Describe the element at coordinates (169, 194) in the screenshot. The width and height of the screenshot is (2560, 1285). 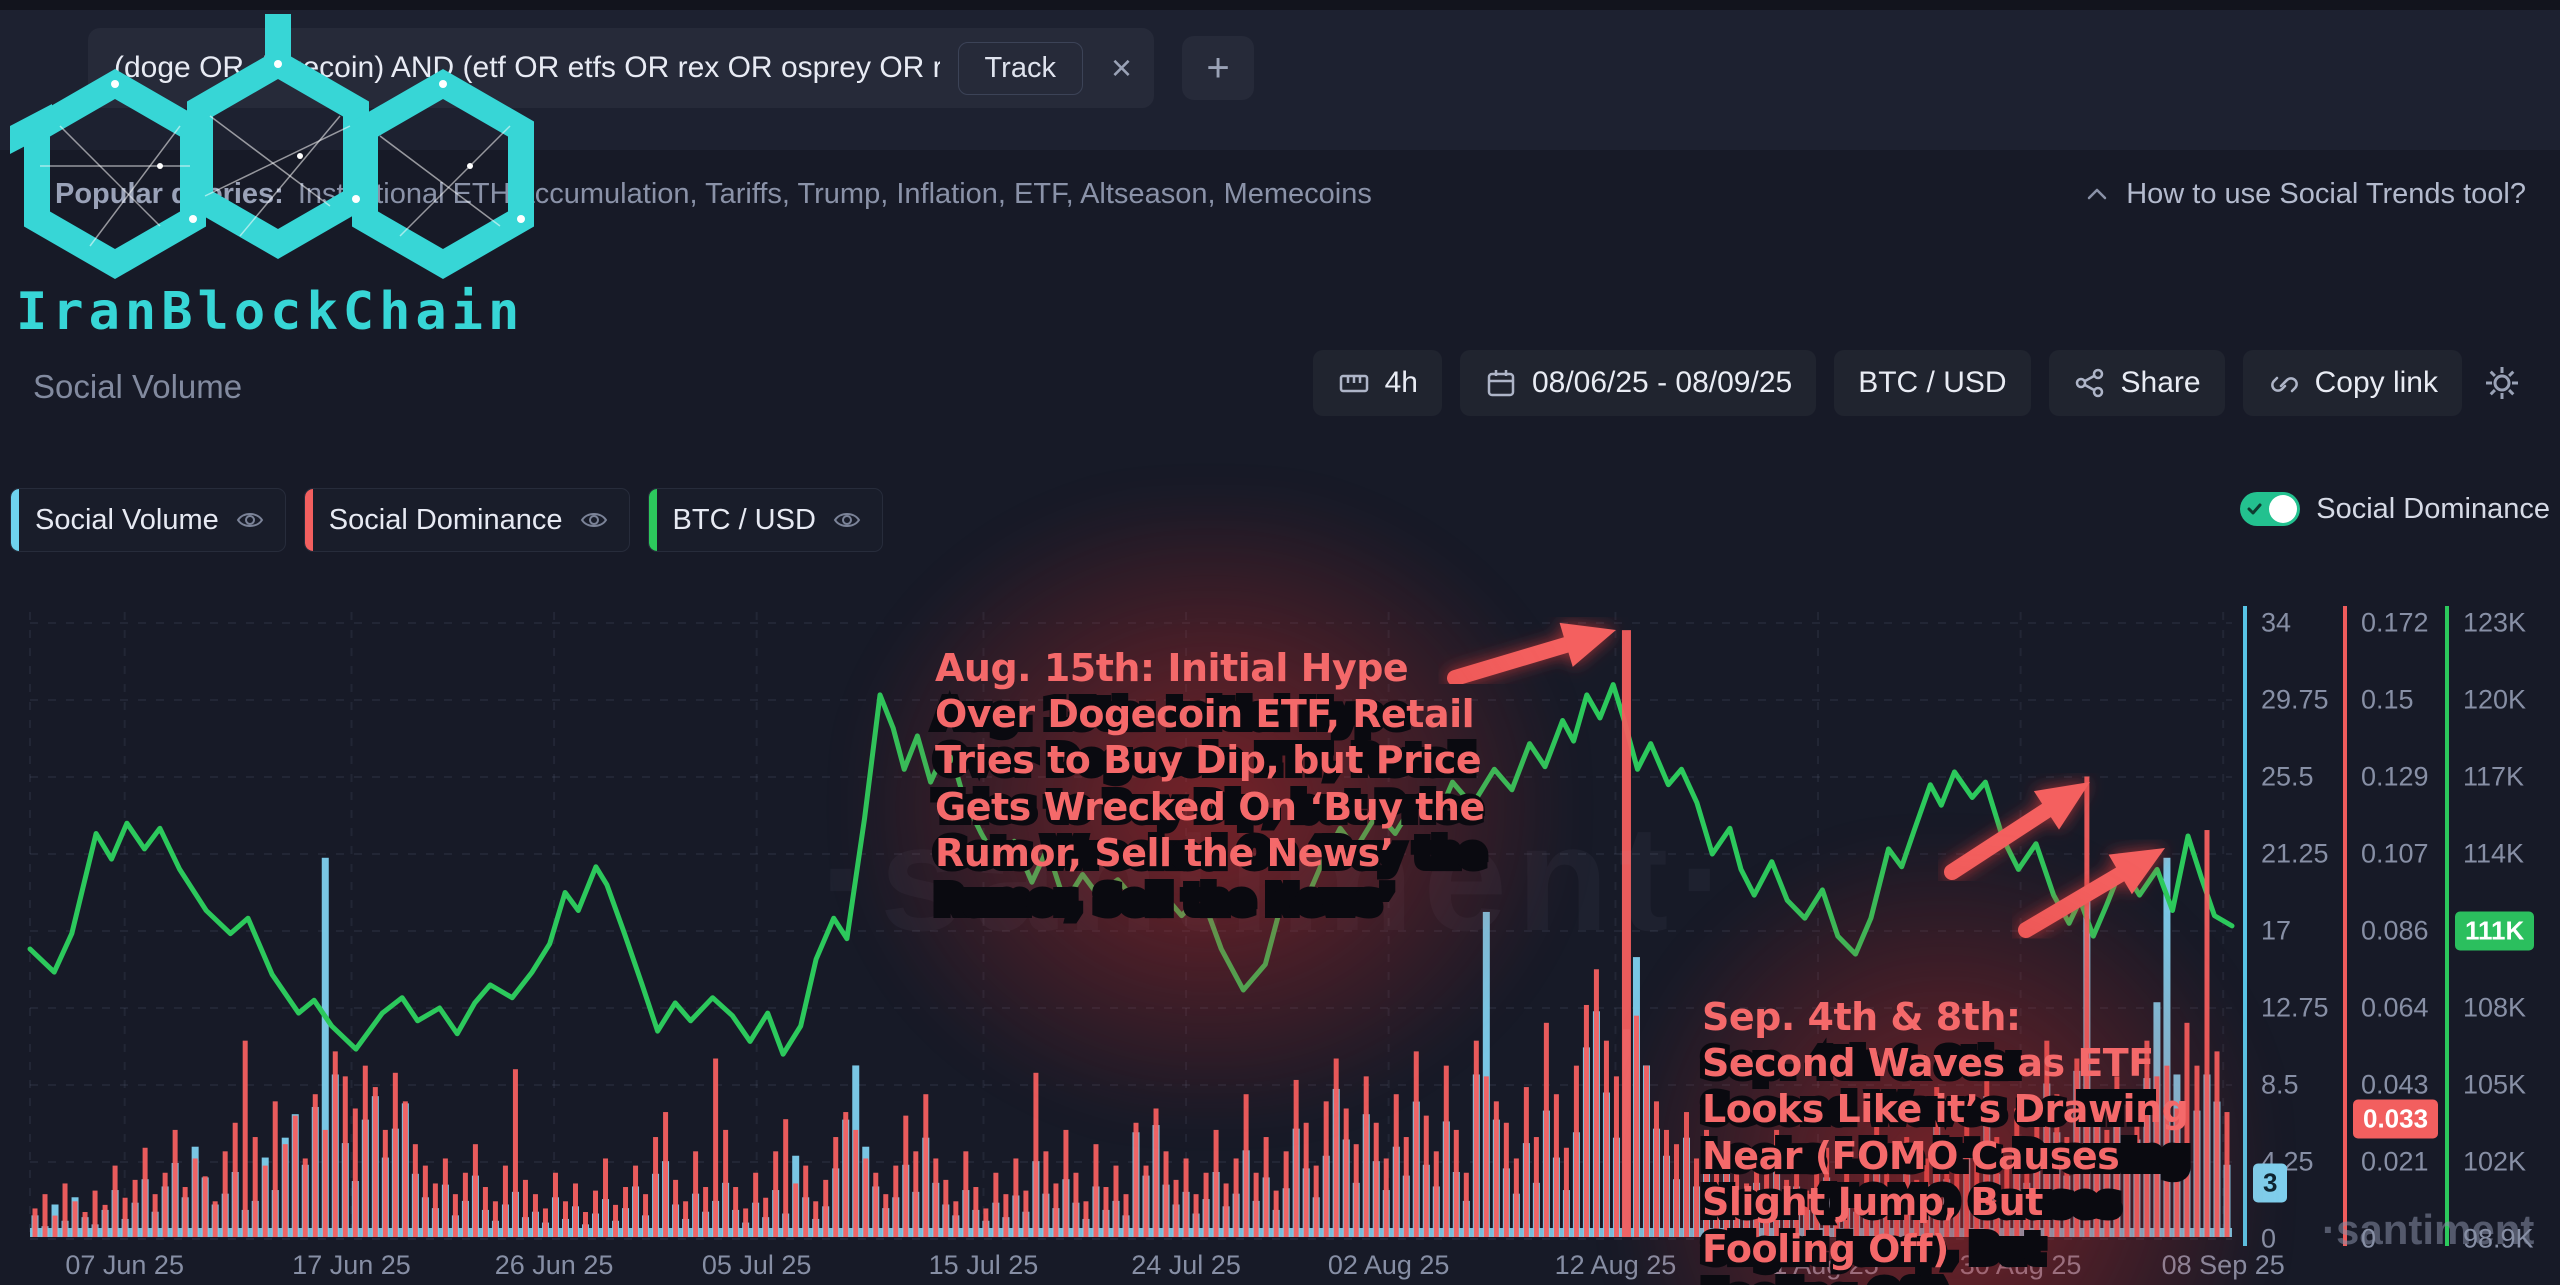
I see `popular-queries-label: Popular queries:` at that location.